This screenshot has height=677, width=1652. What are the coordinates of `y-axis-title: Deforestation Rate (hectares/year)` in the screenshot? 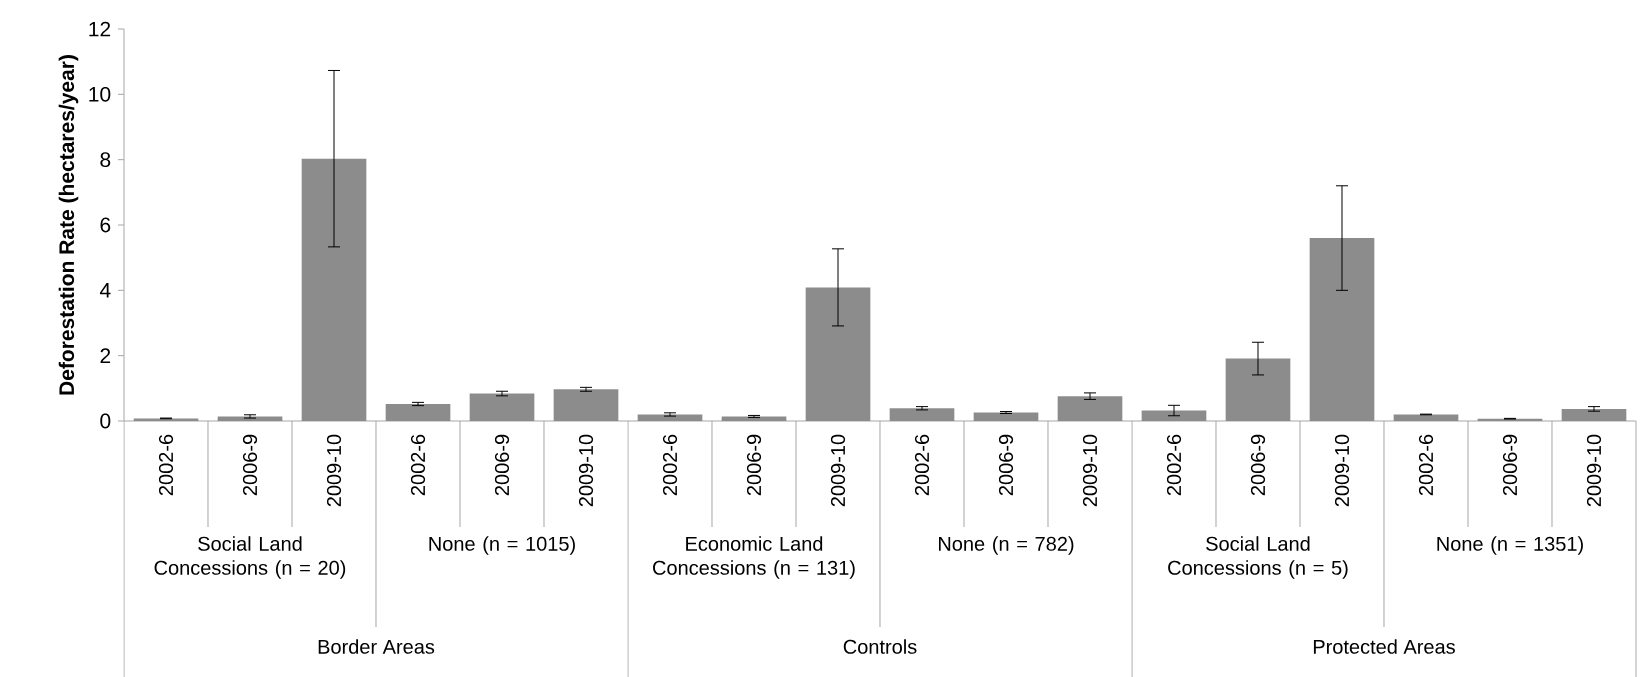 It's located at (68, 225).